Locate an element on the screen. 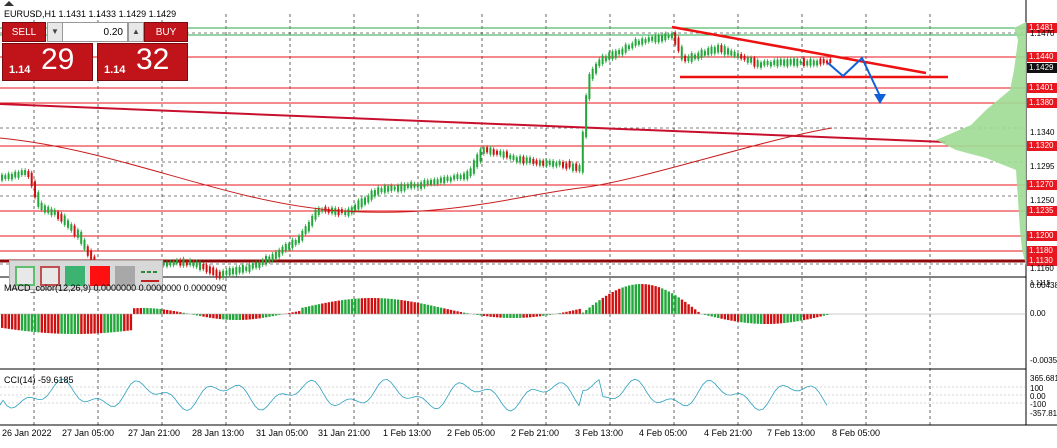 This screenshot has width=1057, height=448. rect-outline-red-icon is located at coordinates (50, 276).